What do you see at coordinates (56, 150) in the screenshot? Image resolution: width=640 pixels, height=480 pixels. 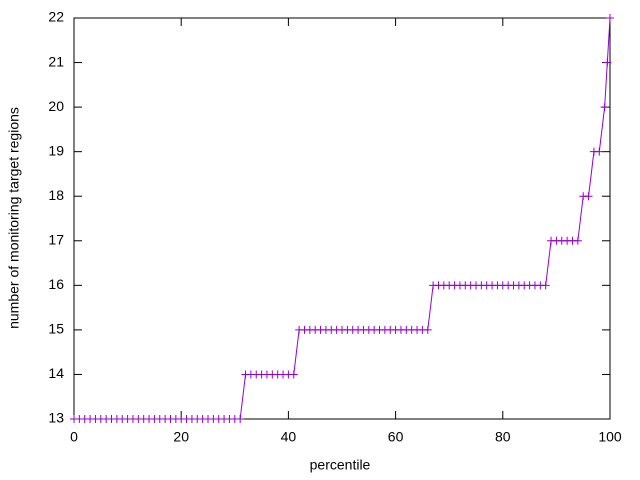 I see `y-tick-label: 19` at bounding box center [56, 150].